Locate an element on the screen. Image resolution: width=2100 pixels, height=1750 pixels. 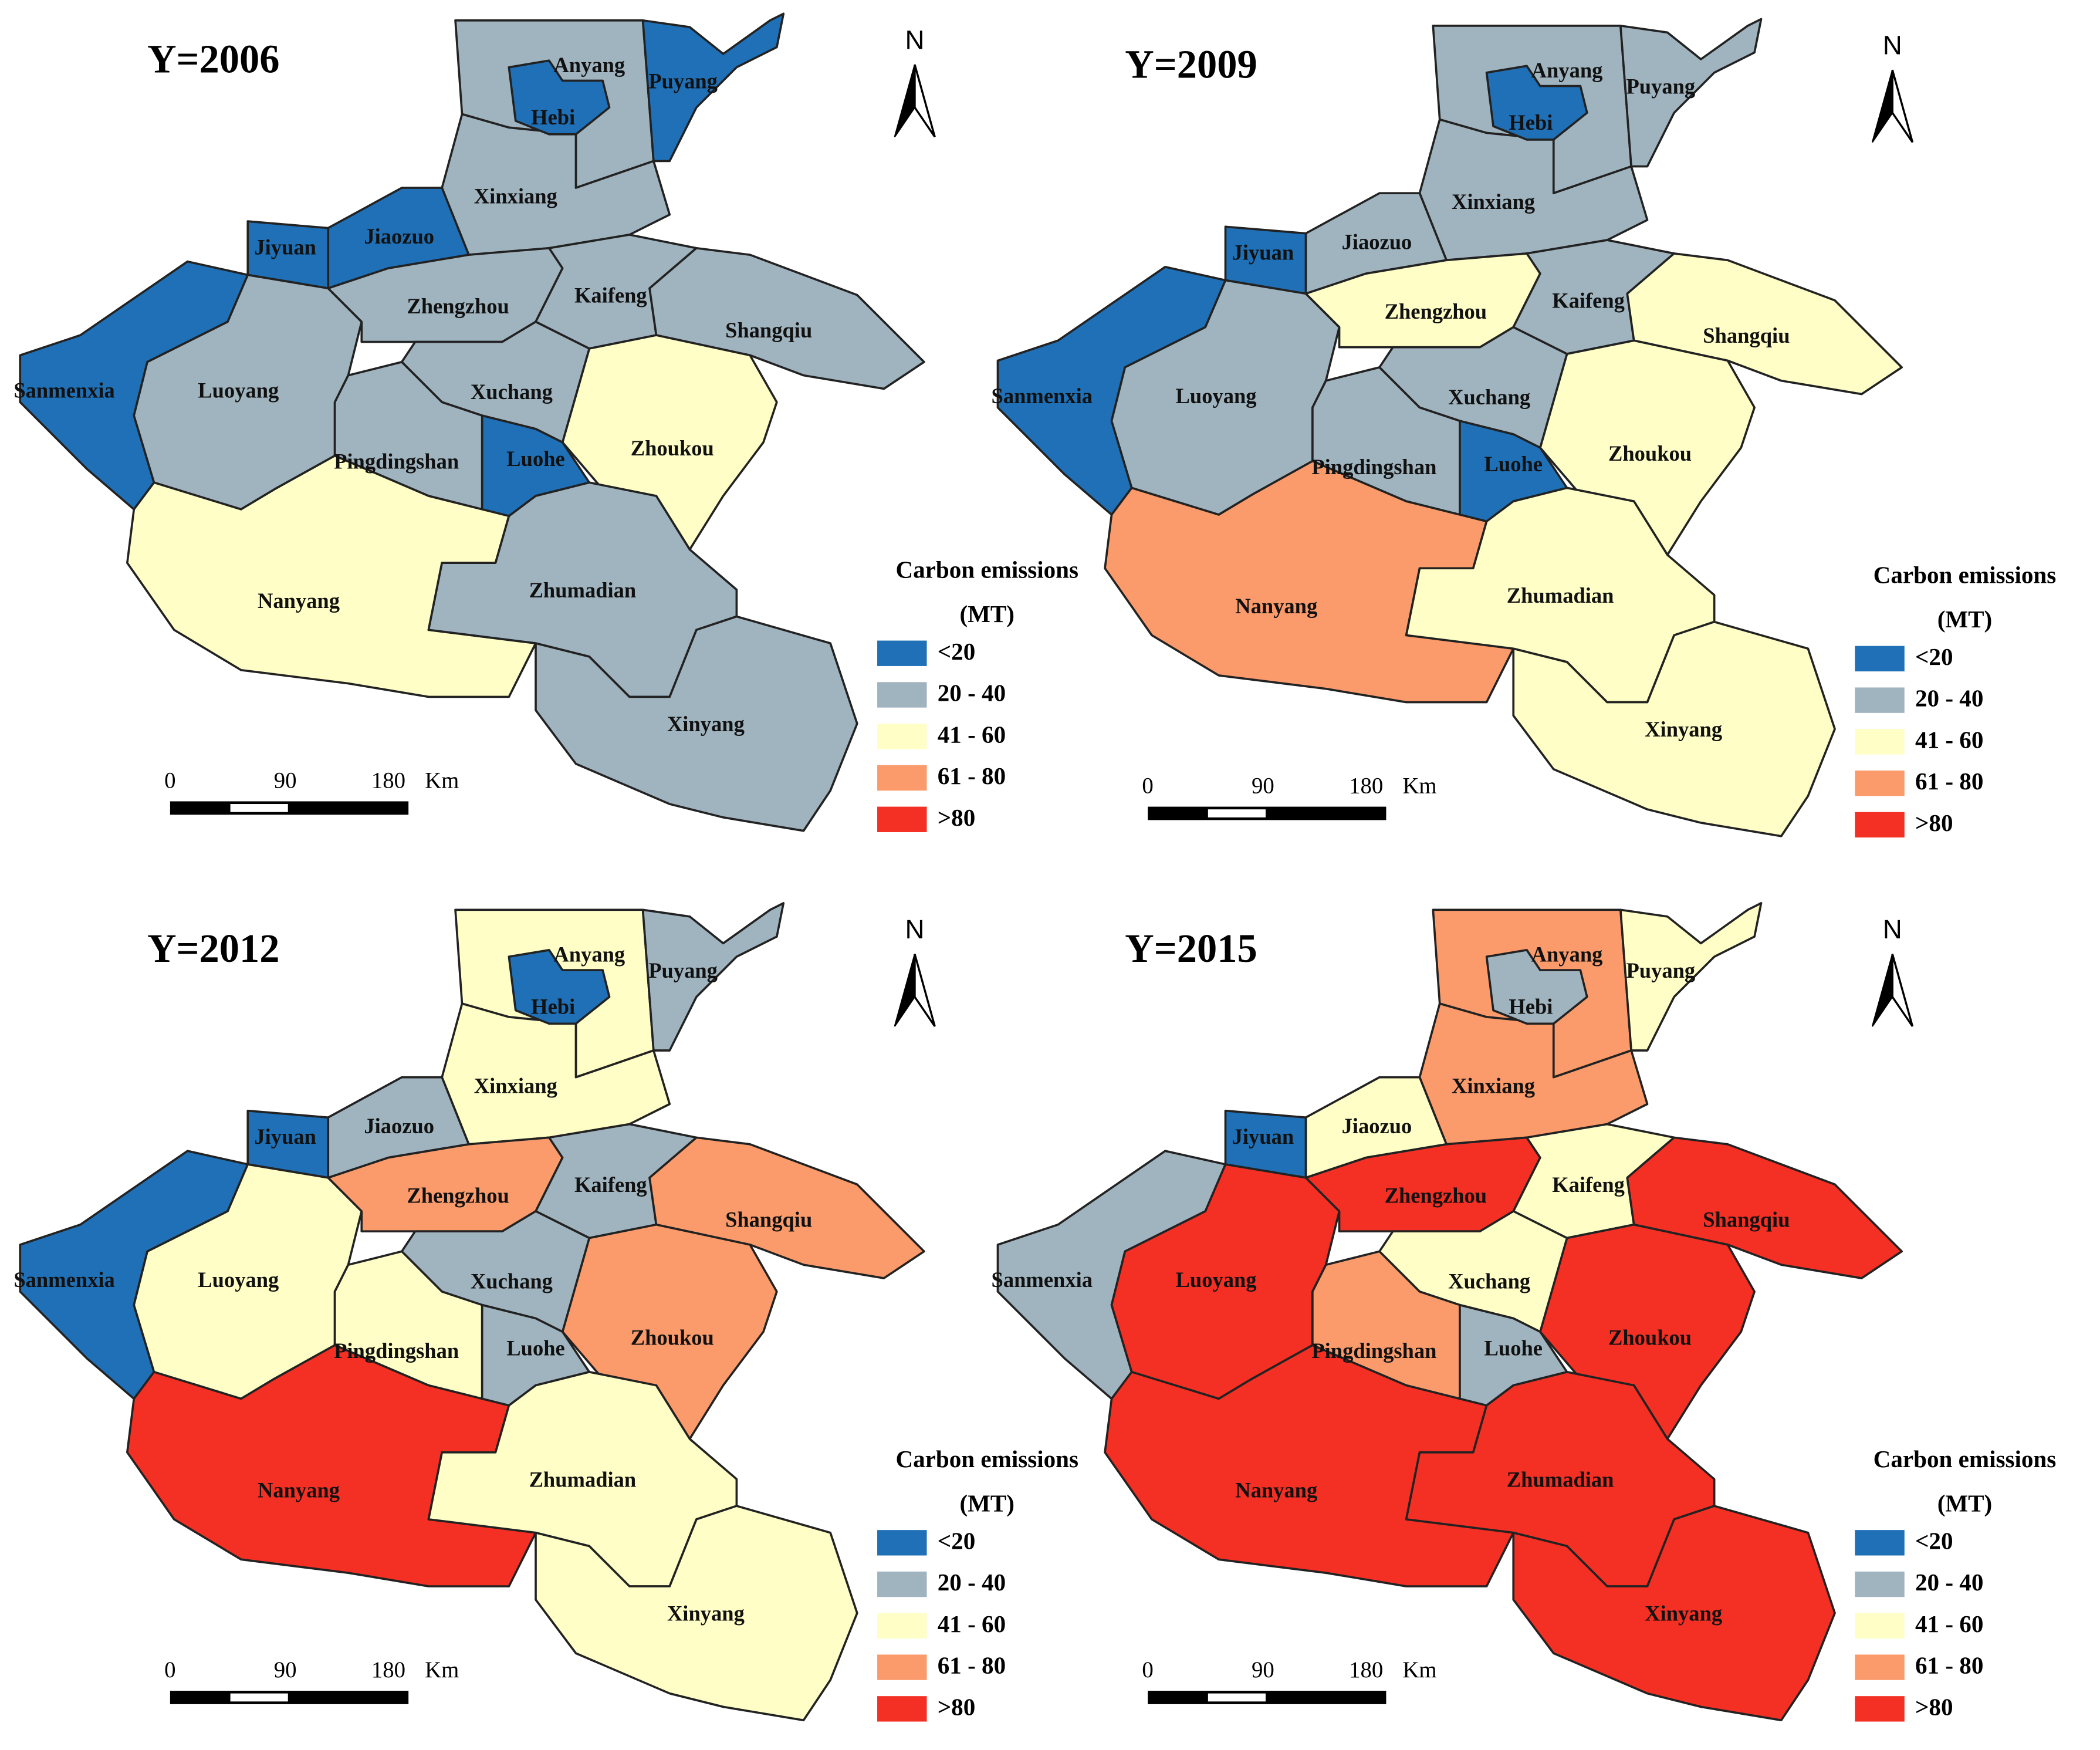
legend-title: Carbon emissions is located at coordinates (986, 569).